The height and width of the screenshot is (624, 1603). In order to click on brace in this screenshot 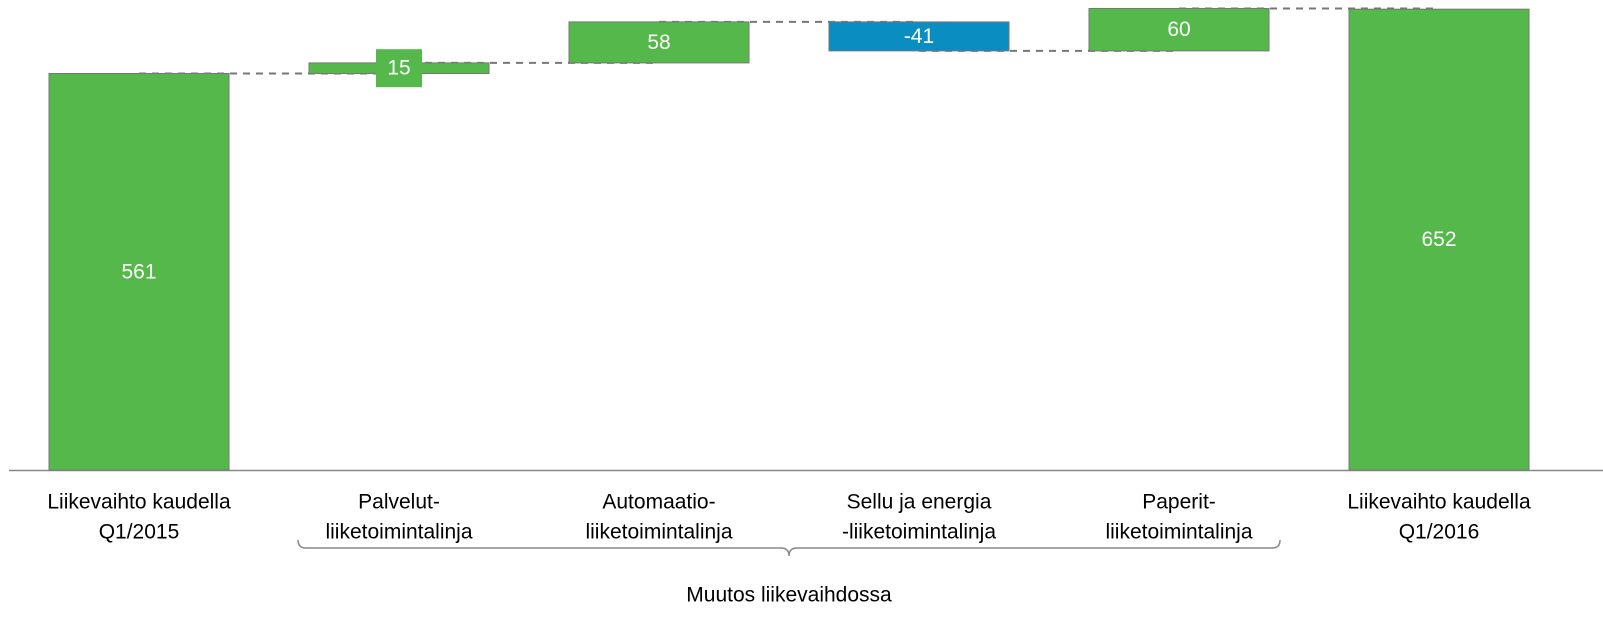, I will do `click(789, 548)`.